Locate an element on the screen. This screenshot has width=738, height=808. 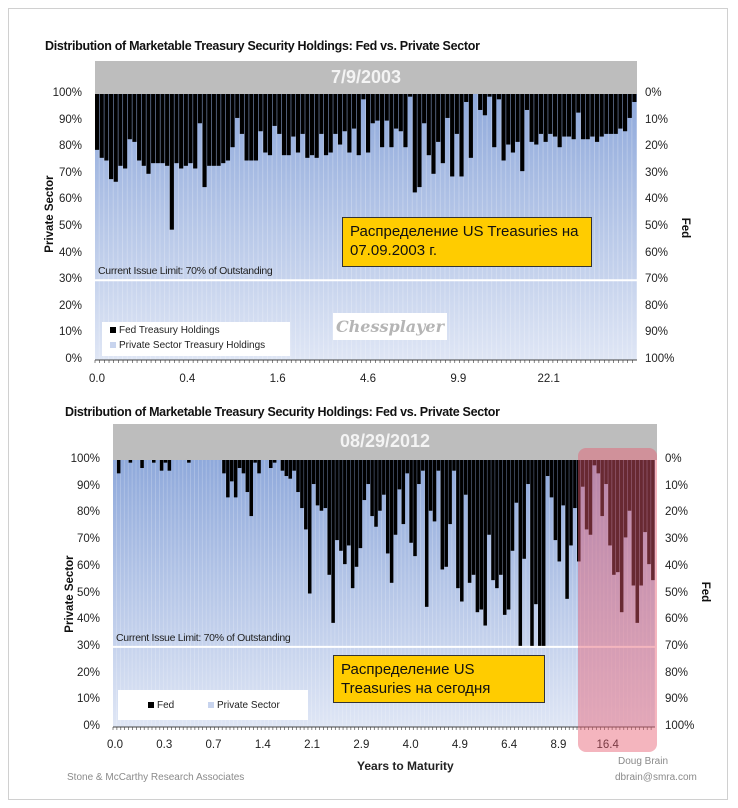
x-tick-label: 1.4 is located at coordinates (262, 745).